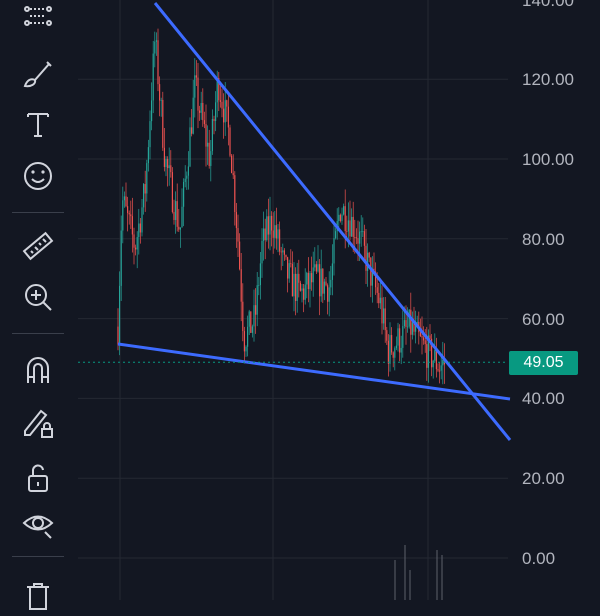 Image resolution: width=600 pixels, height=616 pixels. Describe the element at coordinates (314, 371) in the screenshot. I see `lower-trendline` at that location.